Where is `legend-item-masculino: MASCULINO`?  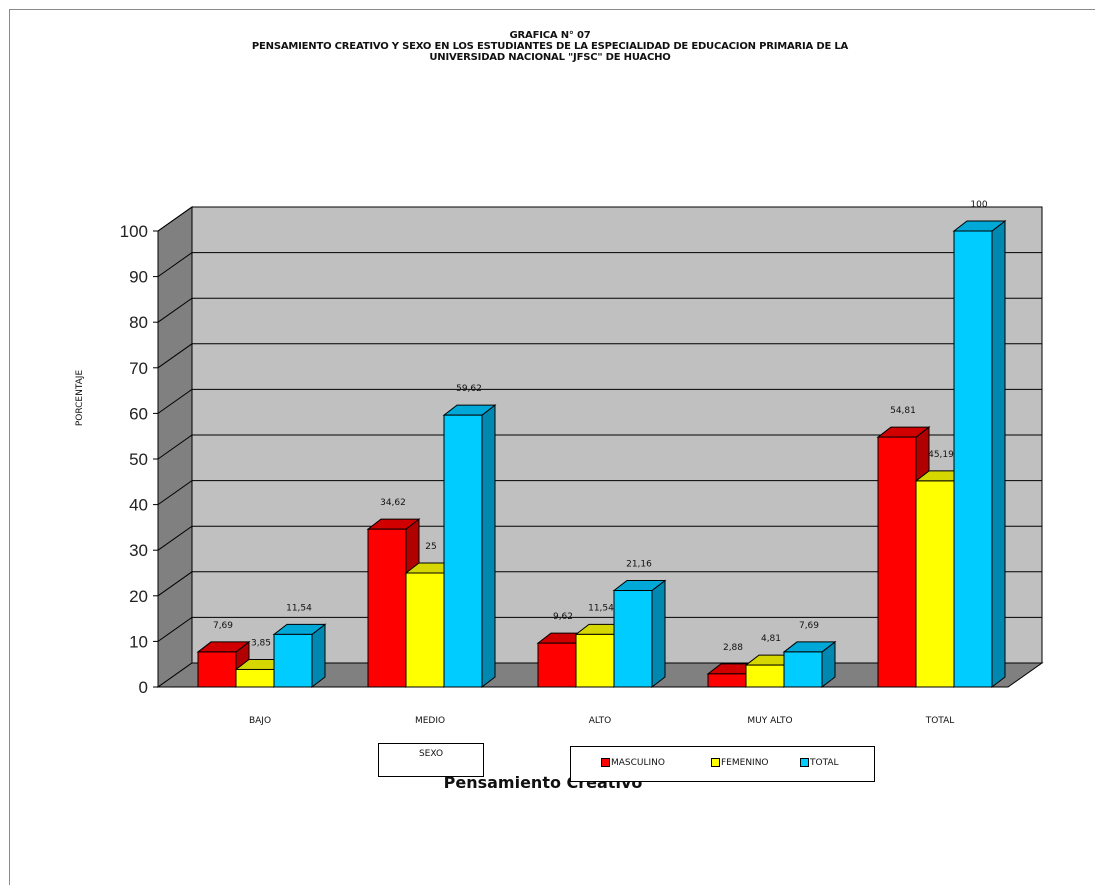 legend-item-masculino: MASCULINO is located at coordinates (633, 763).